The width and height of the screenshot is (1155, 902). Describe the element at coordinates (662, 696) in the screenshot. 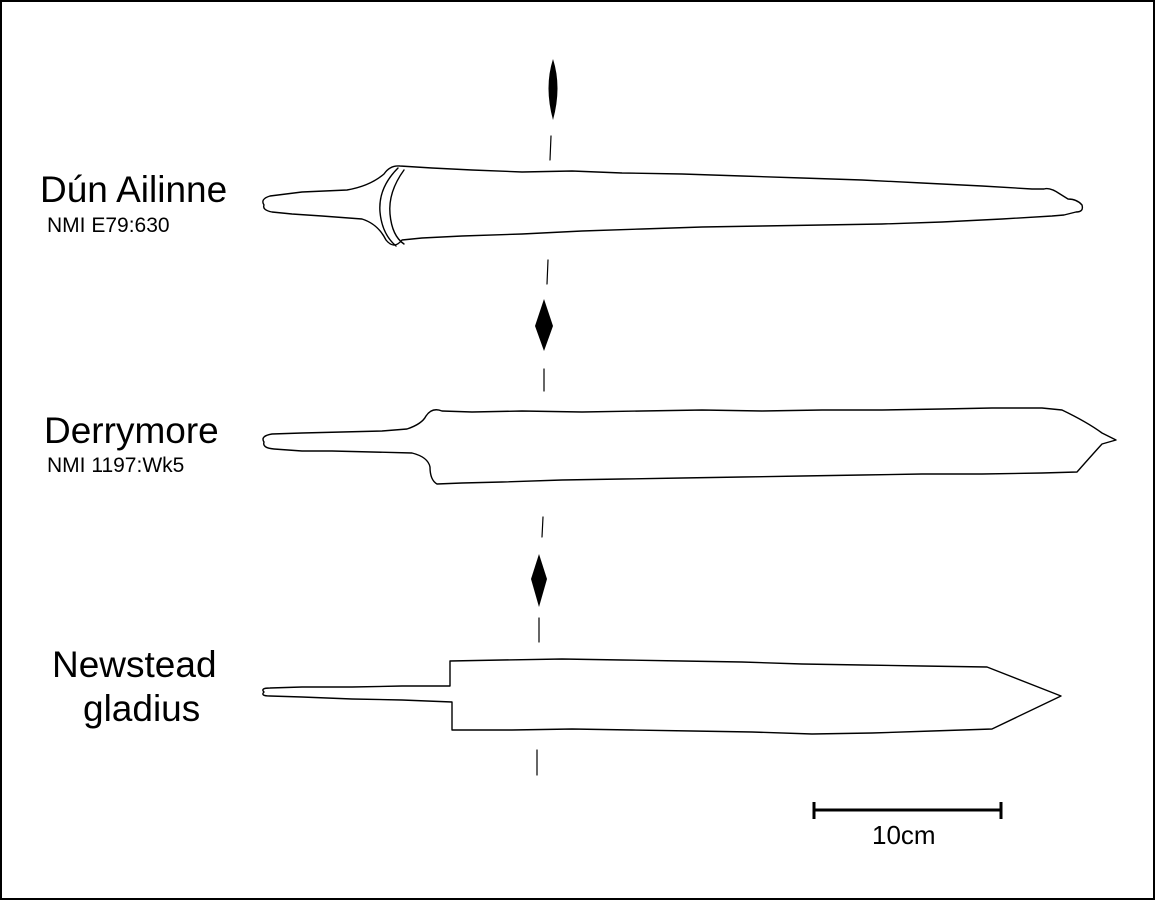

I see `sword-newstead-gladius-outline` at that location.